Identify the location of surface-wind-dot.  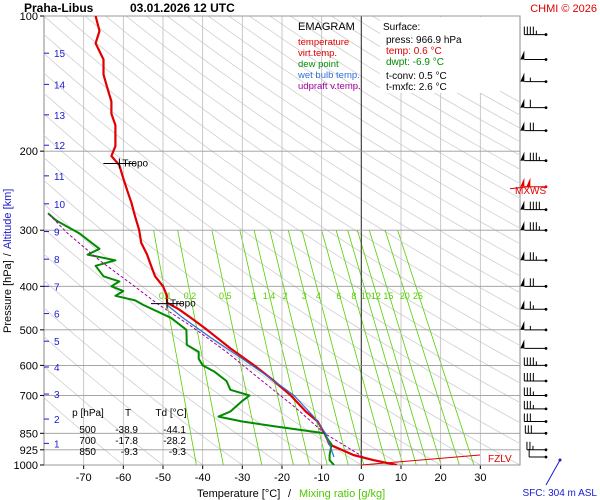
(560, 460).